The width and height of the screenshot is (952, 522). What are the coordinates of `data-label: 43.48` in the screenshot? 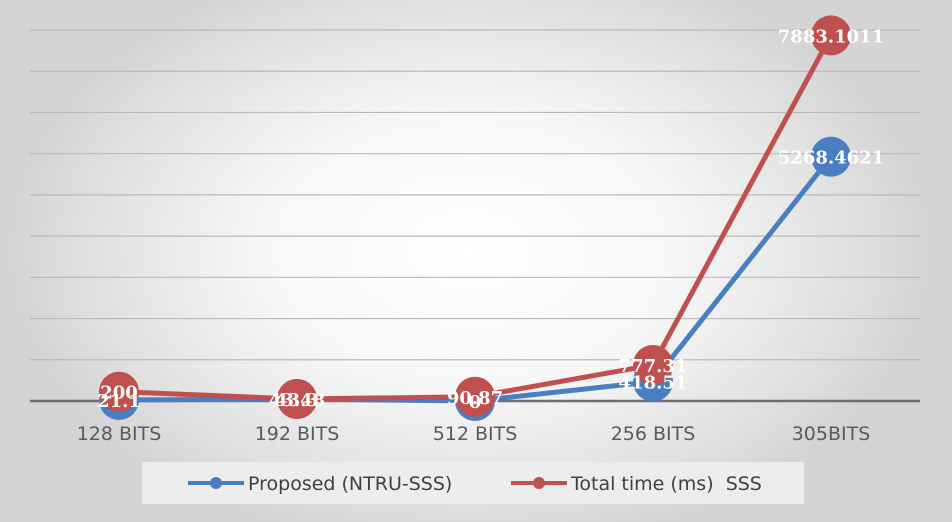 It's located at (297, 400).